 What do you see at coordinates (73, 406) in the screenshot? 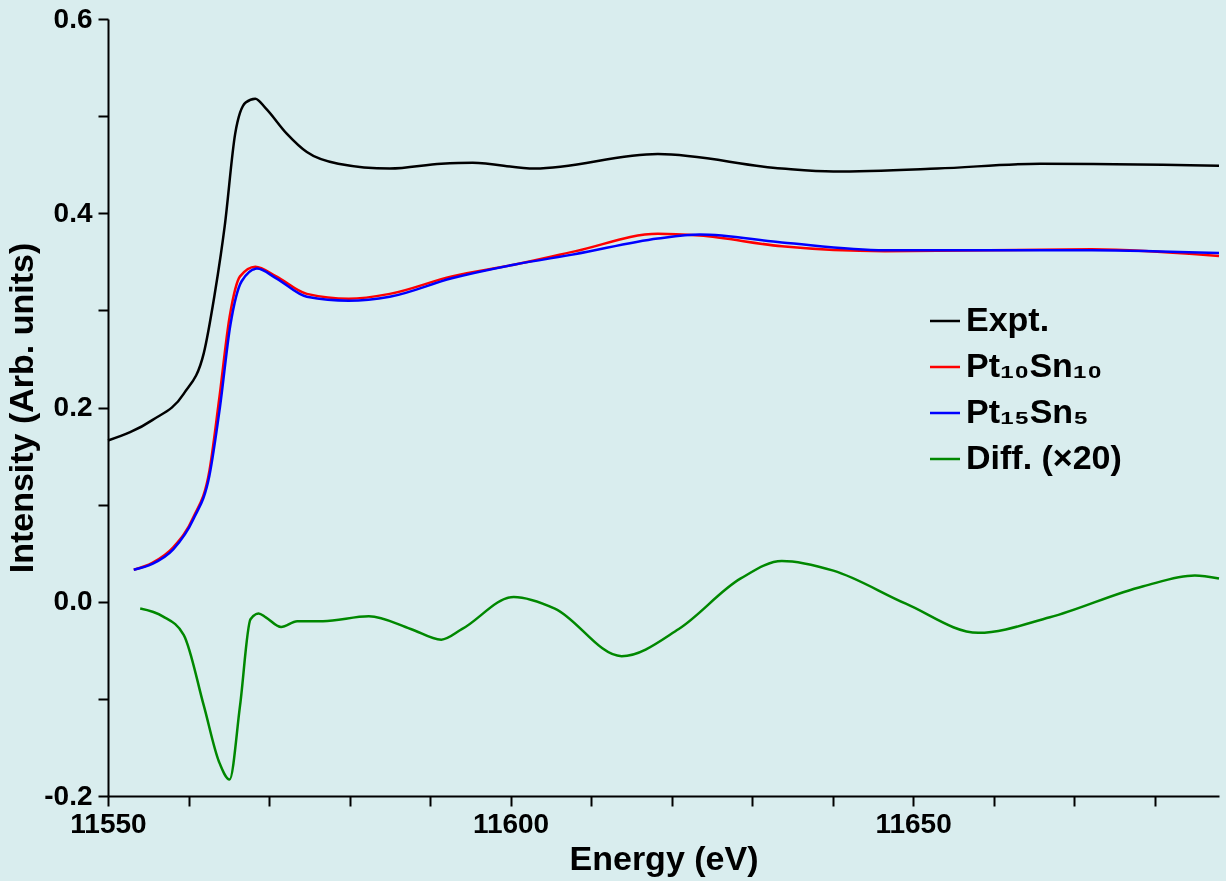
I see `y-tick-label: 0.2` at bounding box center [73, 406].